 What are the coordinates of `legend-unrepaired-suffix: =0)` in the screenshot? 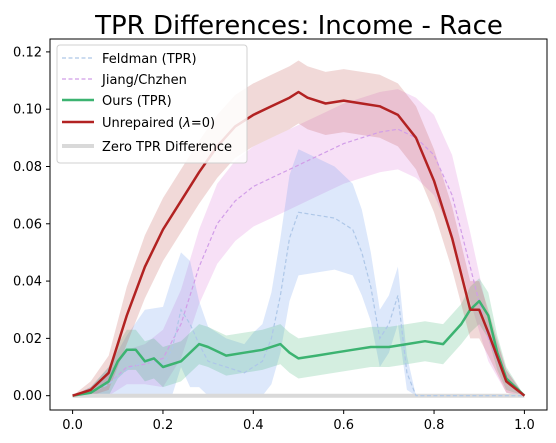 It's located at (203, 123).